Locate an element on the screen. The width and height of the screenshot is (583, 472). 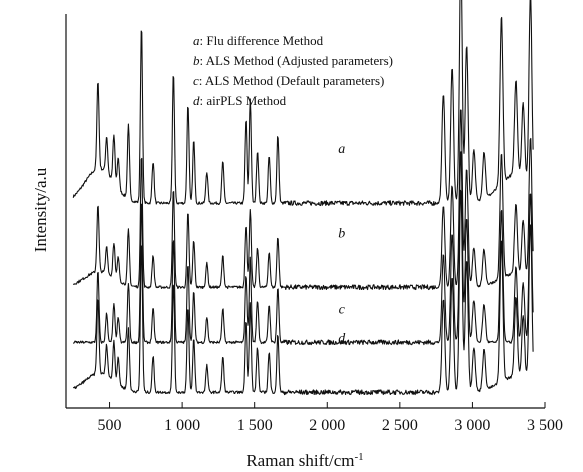
curve-labels: a b cd is located at coordinates (342, 244).